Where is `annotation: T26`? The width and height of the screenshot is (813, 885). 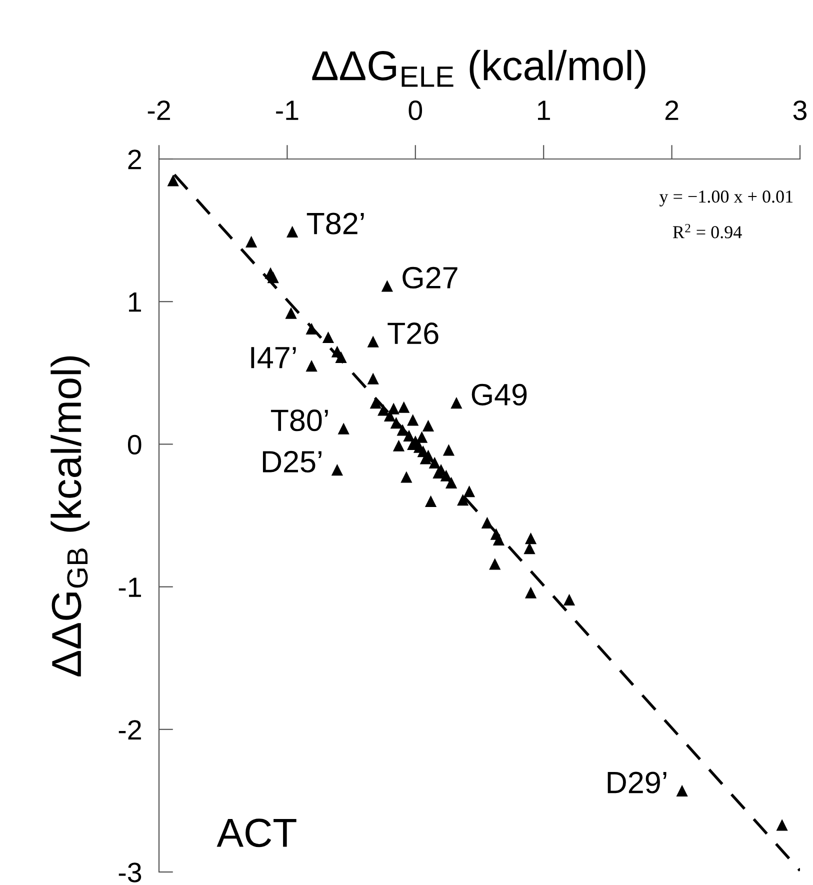 annotation: T26 is located at coordinates (413, 333).